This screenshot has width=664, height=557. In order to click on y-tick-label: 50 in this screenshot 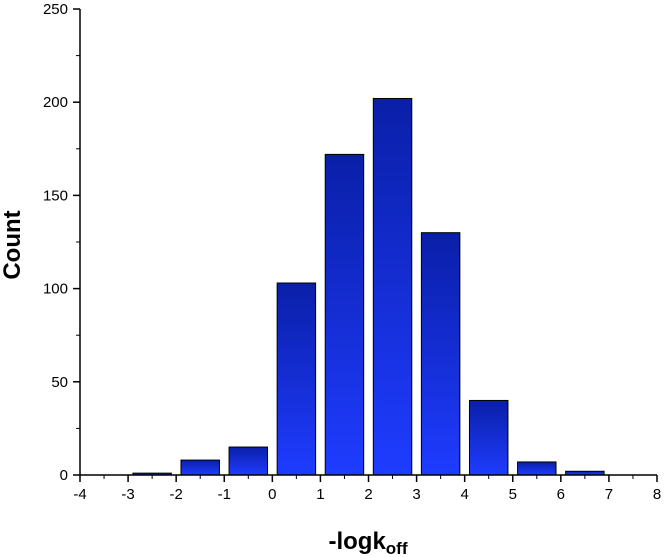, I will do `click(59, 382)`.